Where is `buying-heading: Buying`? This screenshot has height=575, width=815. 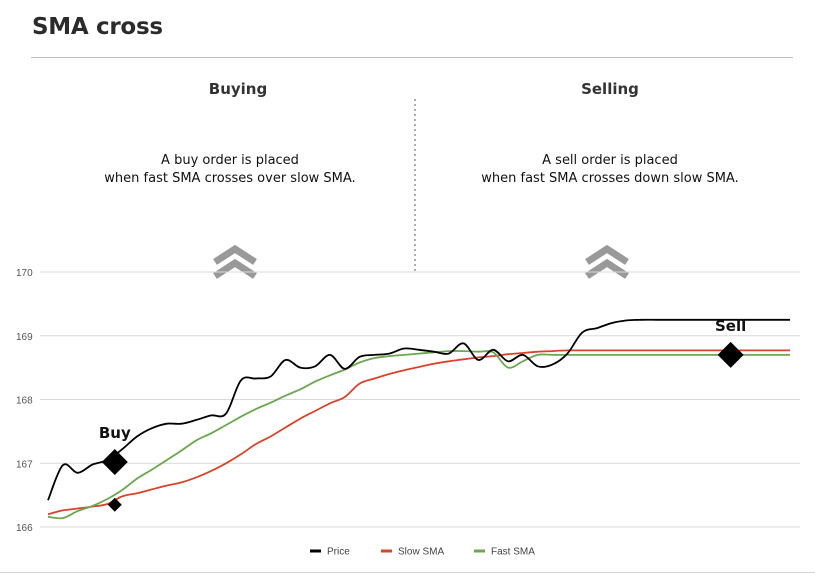
buying-heading: Buying is located at coordinates (238, 89).